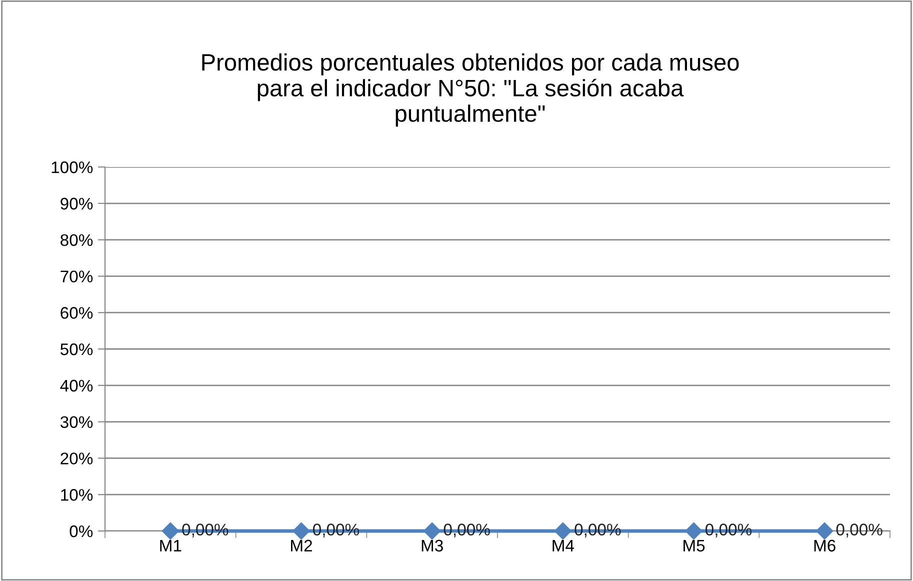  What do you see at coordinates (72, 167) in the screenshot?
I see `y-tick-label: 100%` at bounding box center [72, 167].